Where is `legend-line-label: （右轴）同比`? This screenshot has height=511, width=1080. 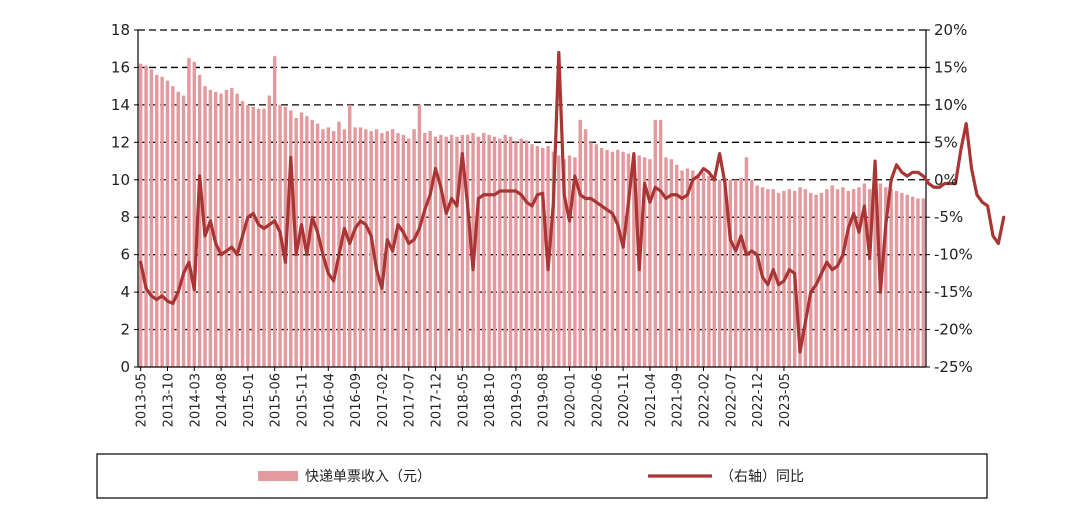
legend-line-label: （右轴）同比 is located at coordinates (762, 477).